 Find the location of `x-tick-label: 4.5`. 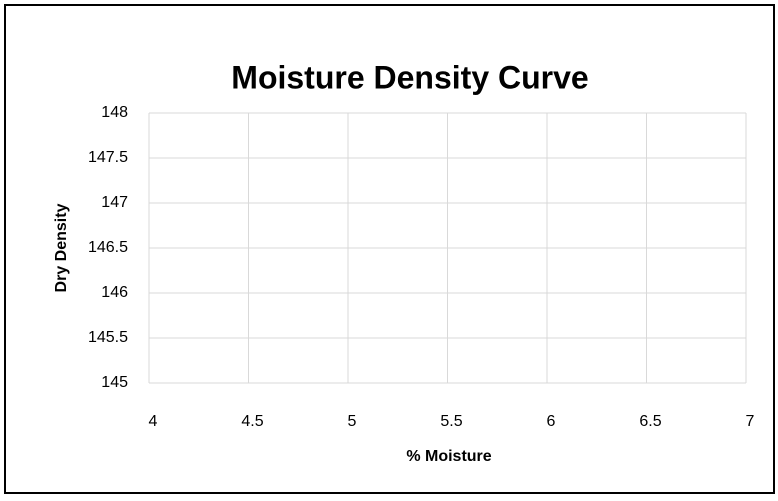

x-tick-label: 4.5 is located at coordinates (252, 421).